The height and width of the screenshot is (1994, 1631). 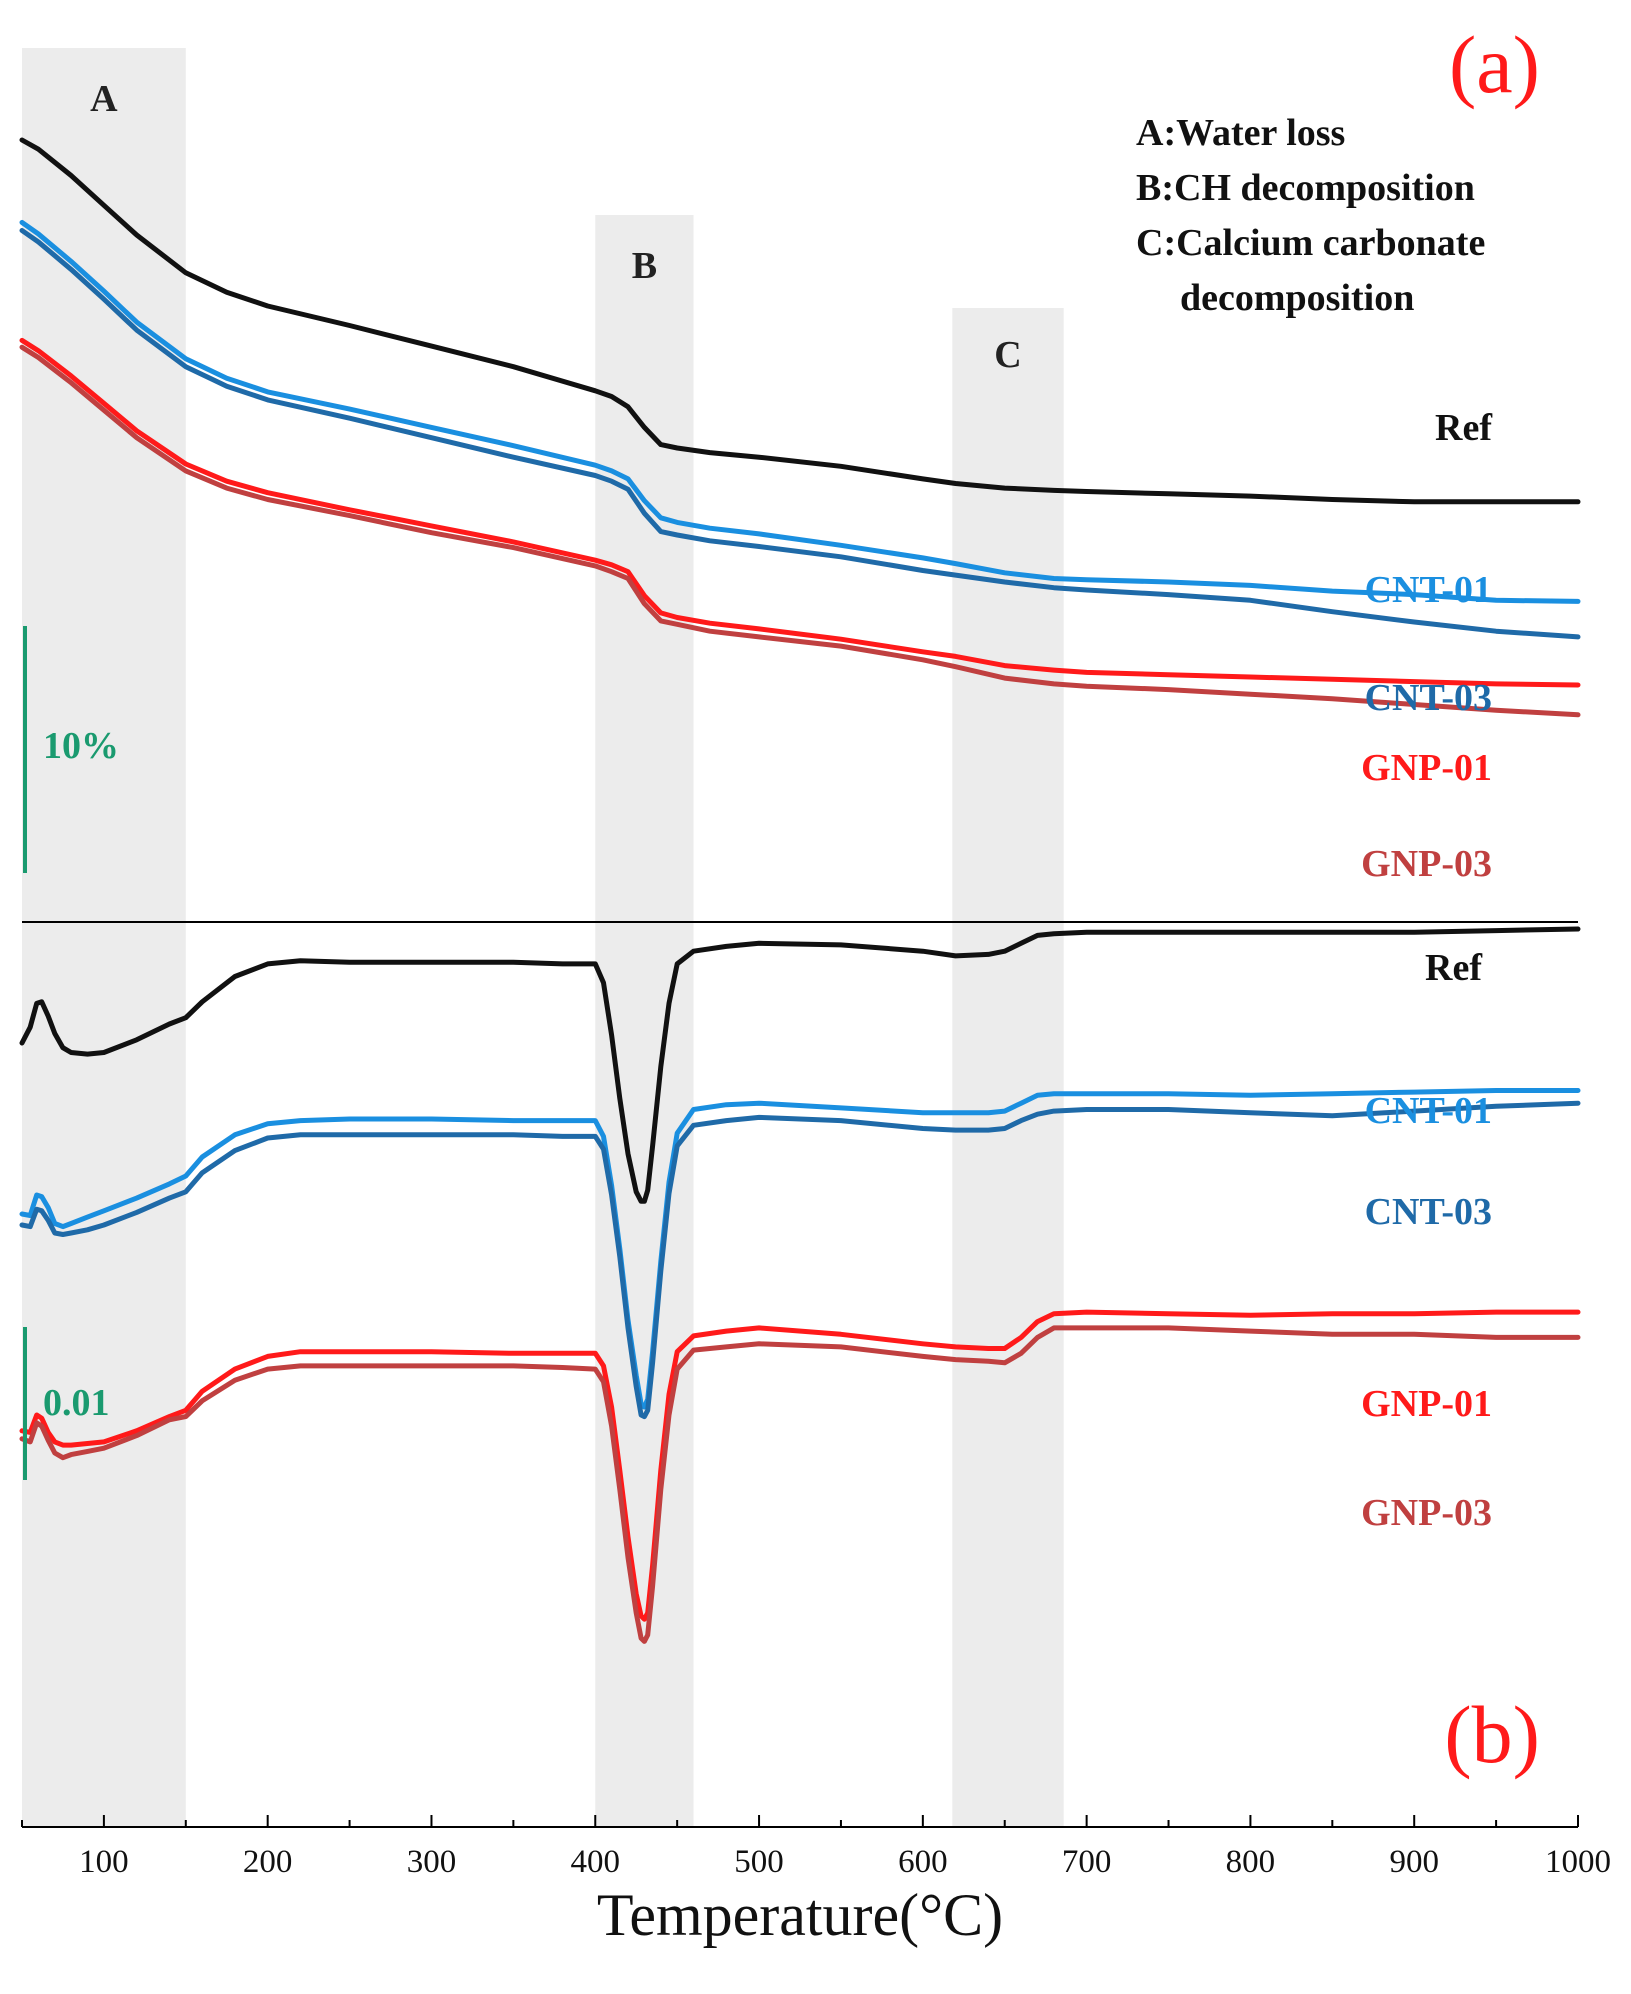 I want to click on tg-scale-label: 10%, so click(x=81, y=746).